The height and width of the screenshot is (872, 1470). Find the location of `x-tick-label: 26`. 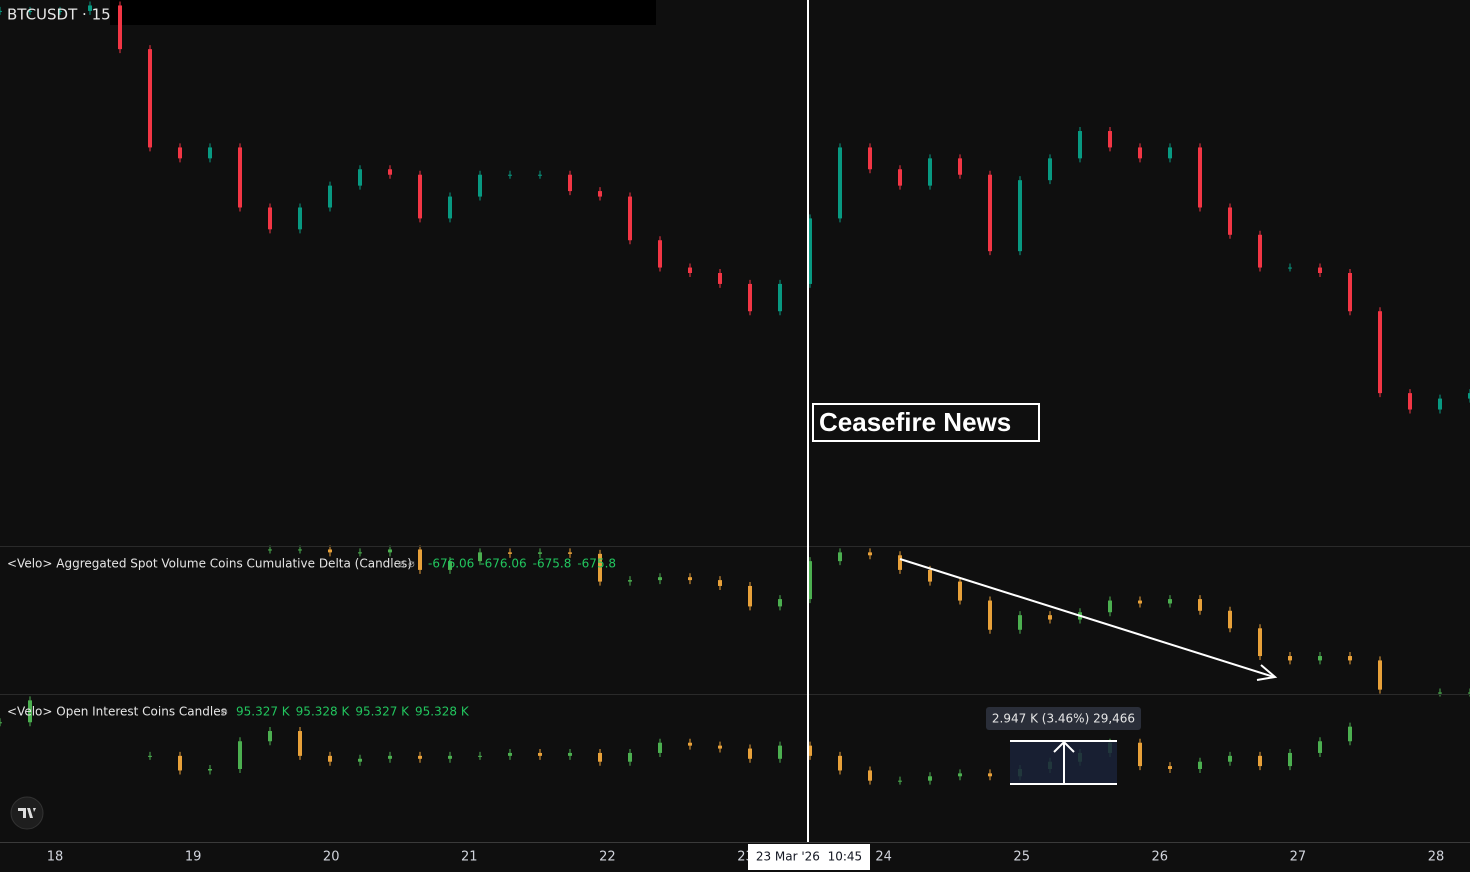

x-tick-label: 26 is located at coordinates (1160, 857).